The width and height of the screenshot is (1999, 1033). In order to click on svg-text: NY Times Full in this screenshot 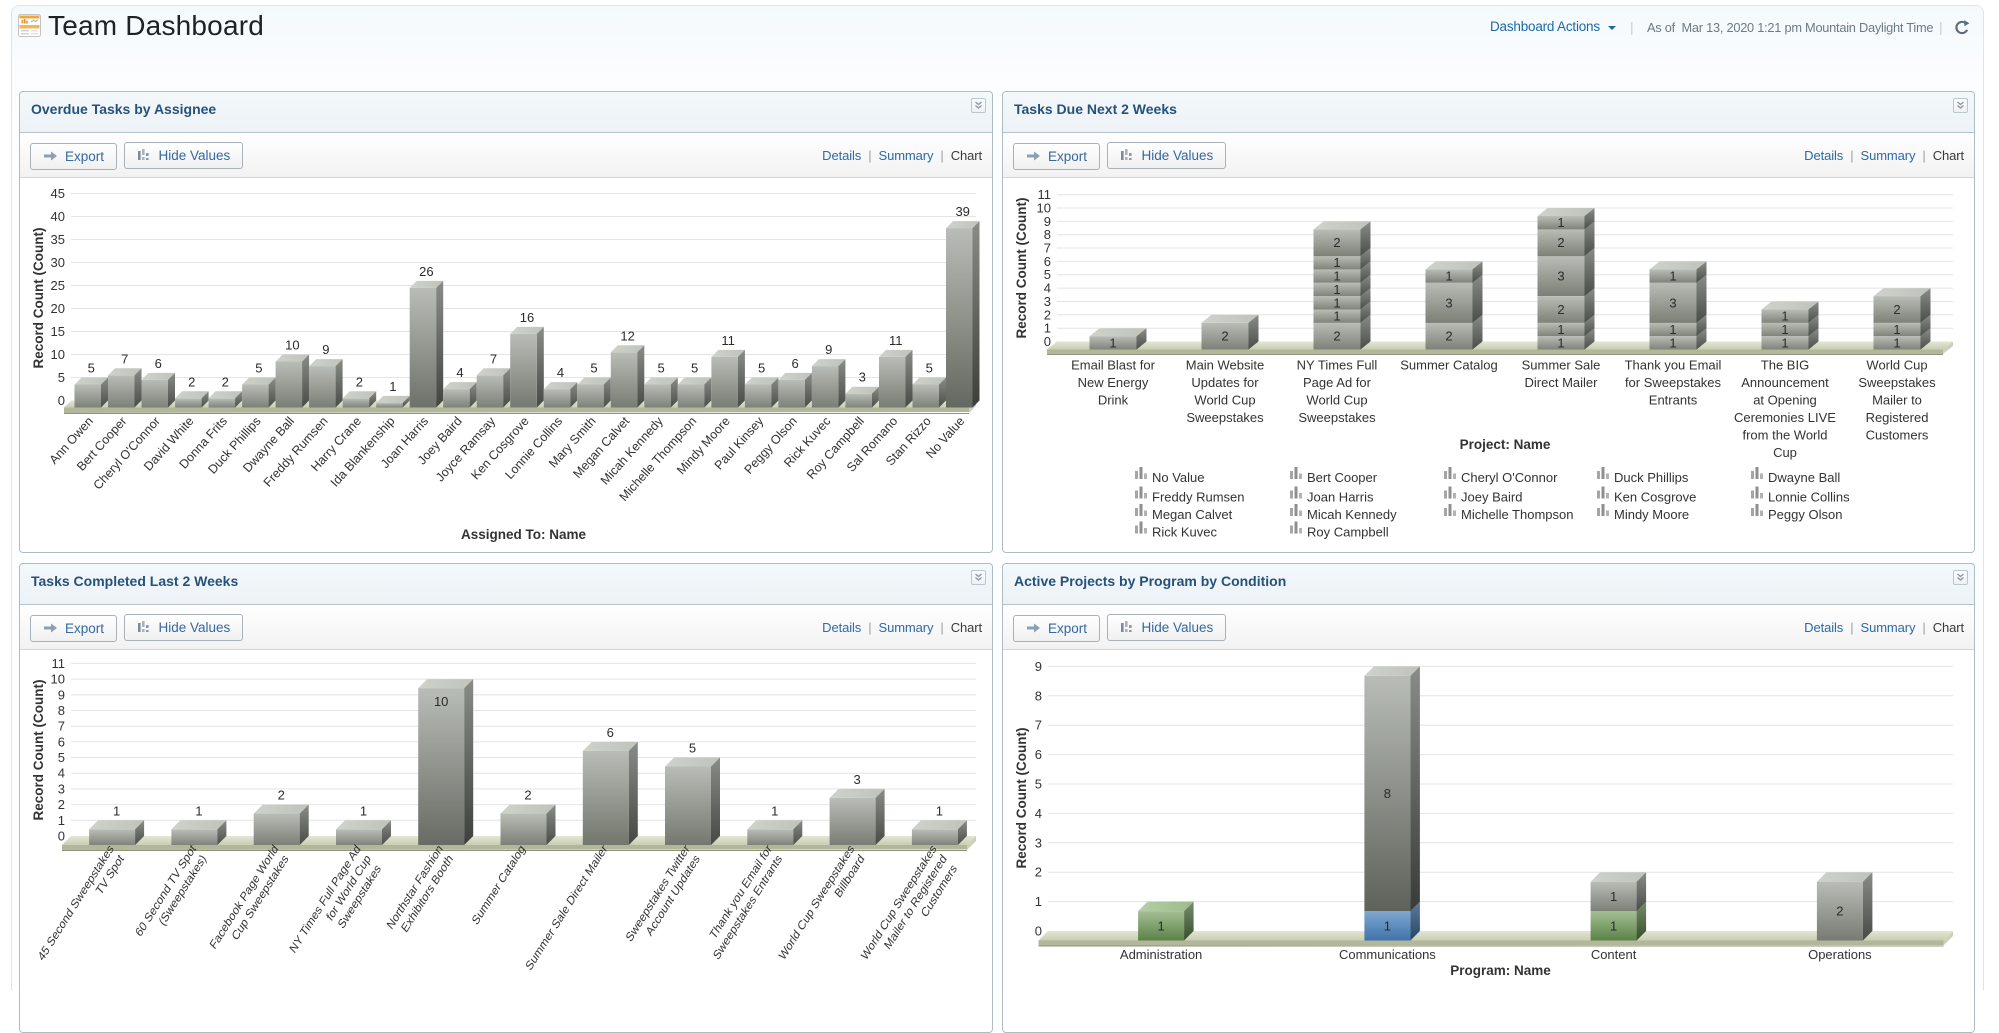, I will do `click(1337, 365)`.